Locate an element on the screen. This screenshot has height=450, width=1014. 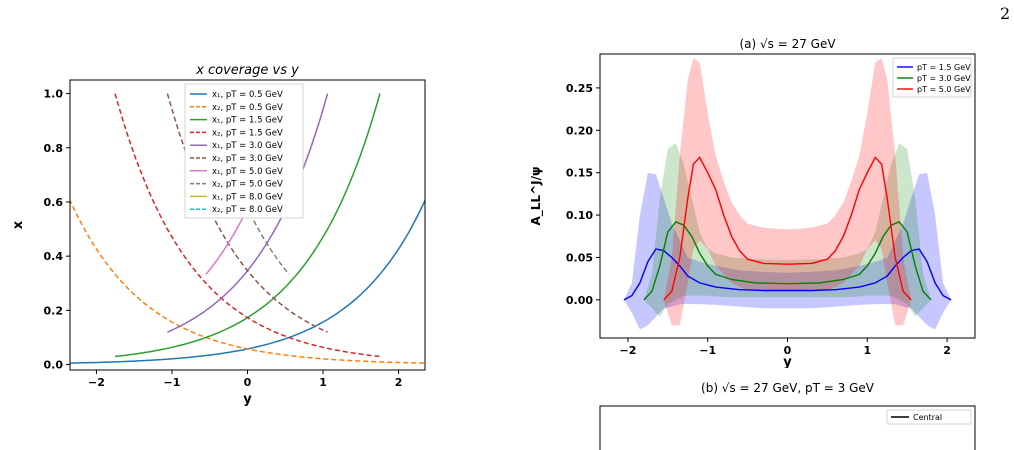
y-tick-label: 0.00 is located at coordinates (579, 300).